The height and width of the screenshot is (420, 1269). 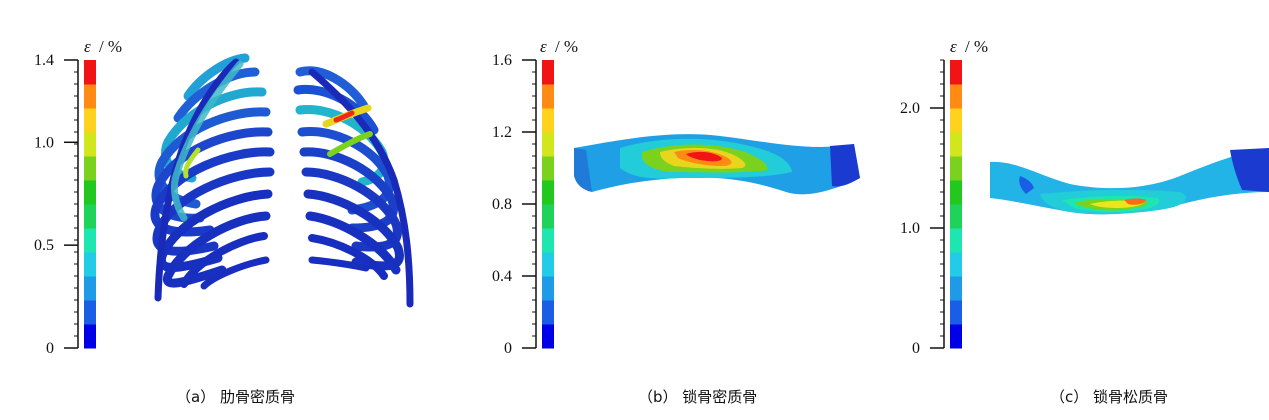 I want to click on clavicle-b-model, so click(x=717, y=164).